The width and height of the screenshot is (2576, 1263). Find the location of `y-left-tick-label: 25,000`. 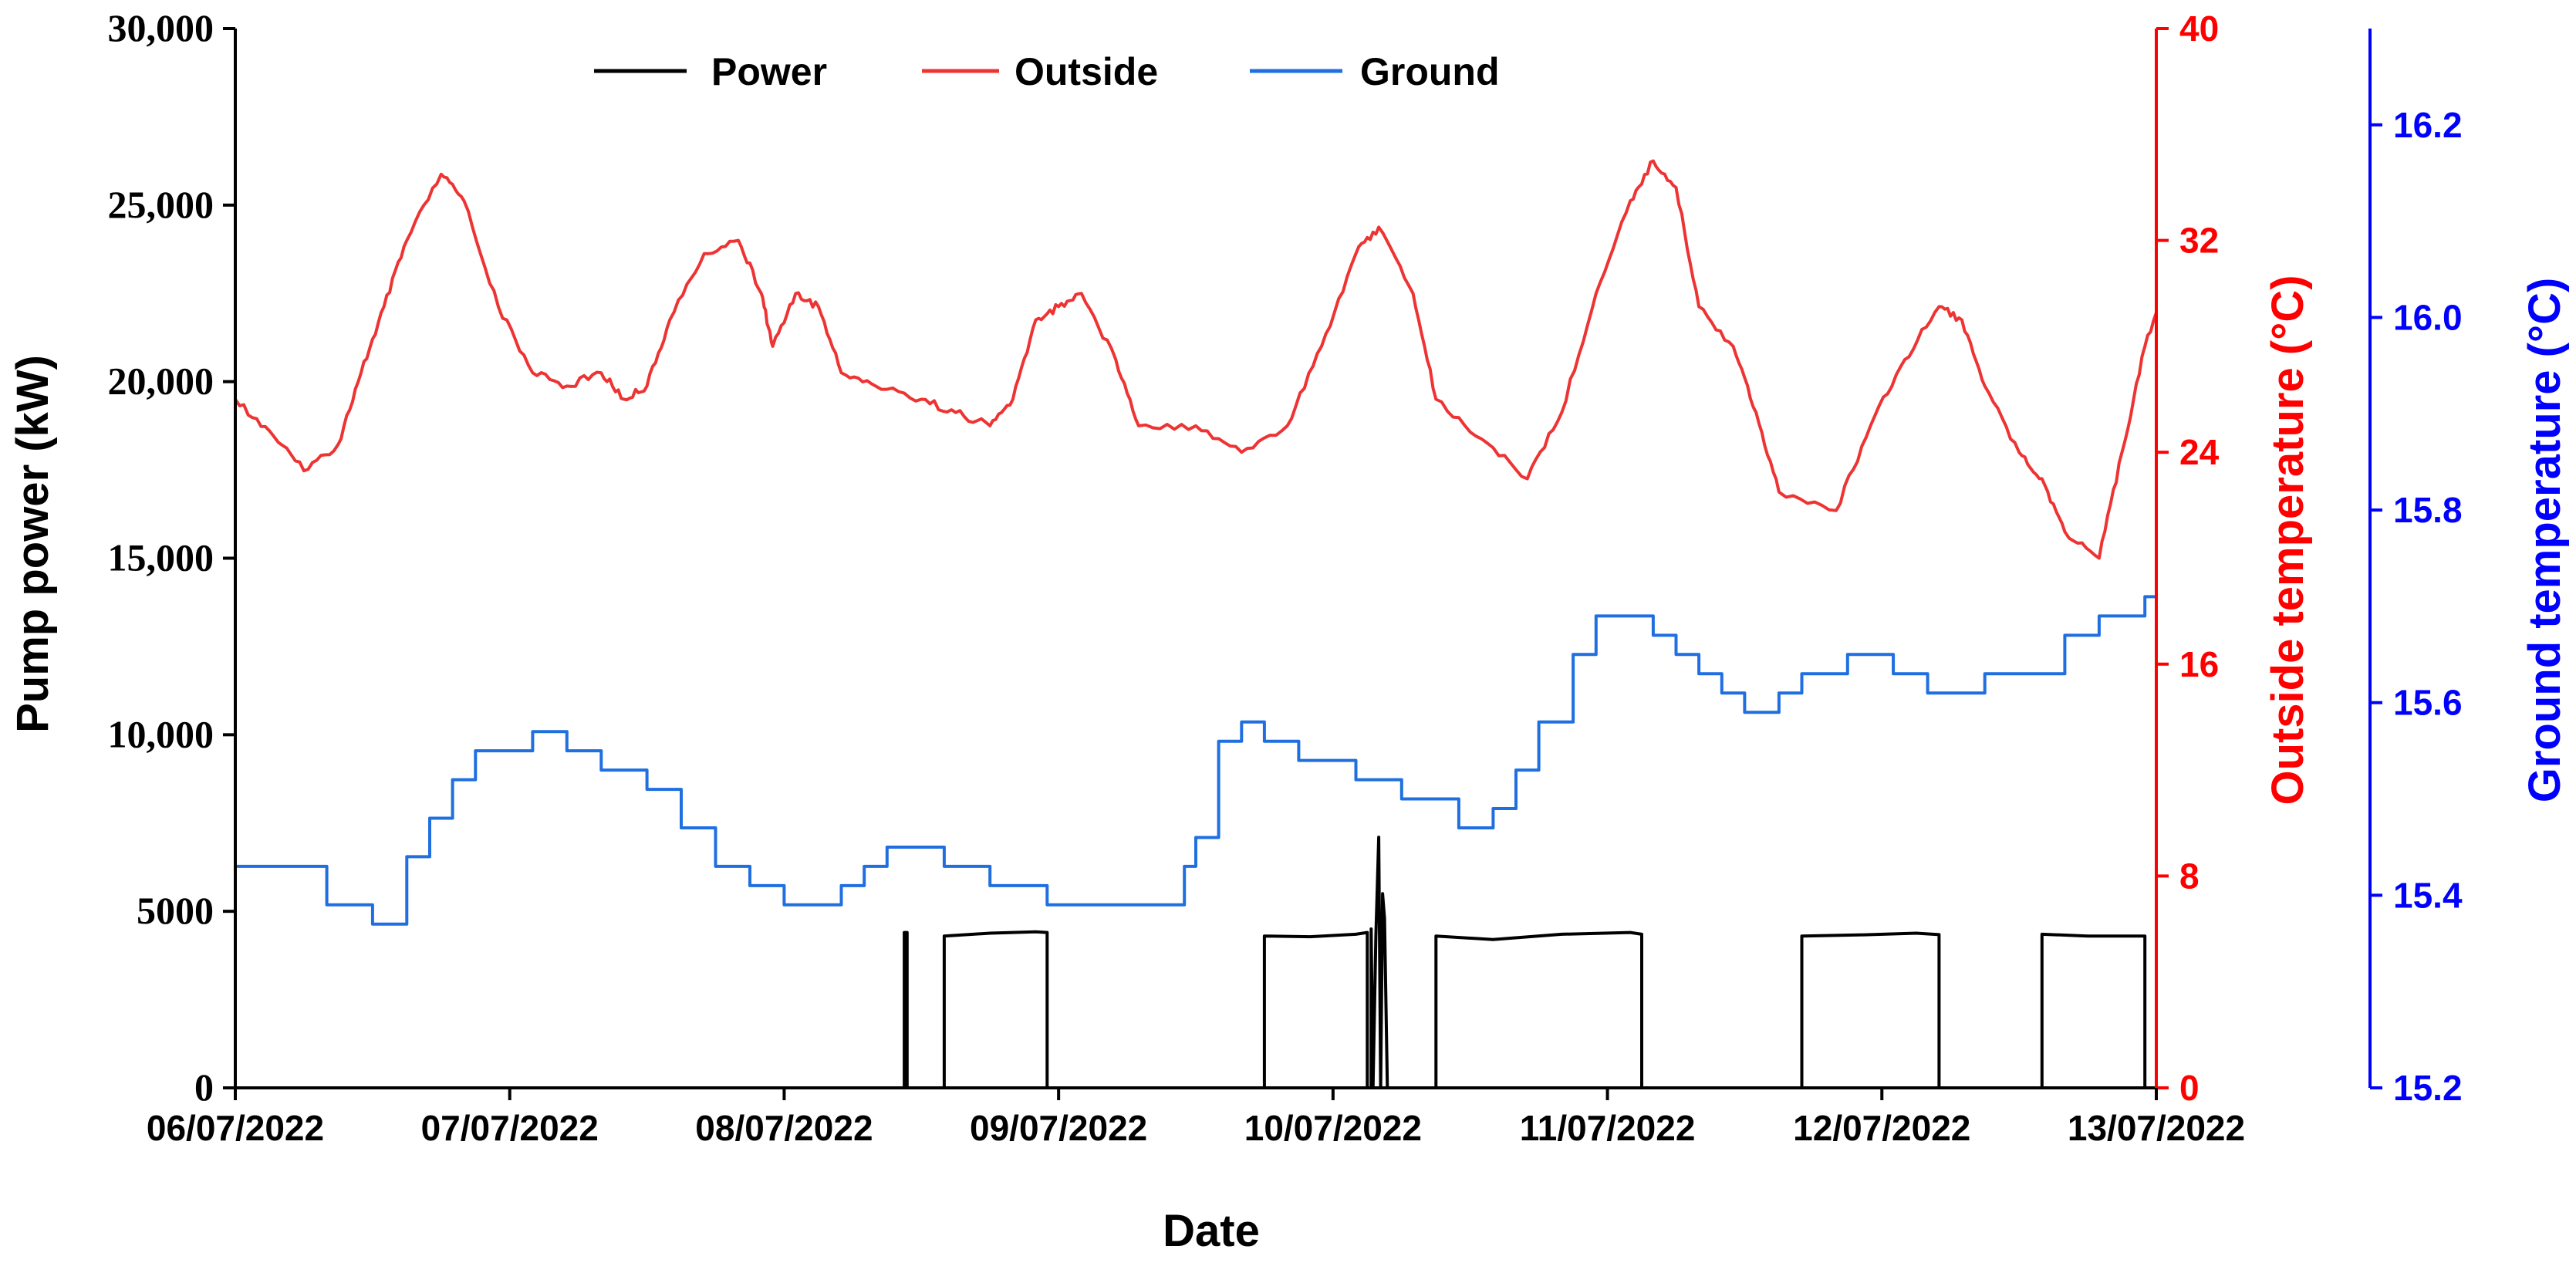

y-left-tick-label: 25,000 is located at coordinates (161, 204).